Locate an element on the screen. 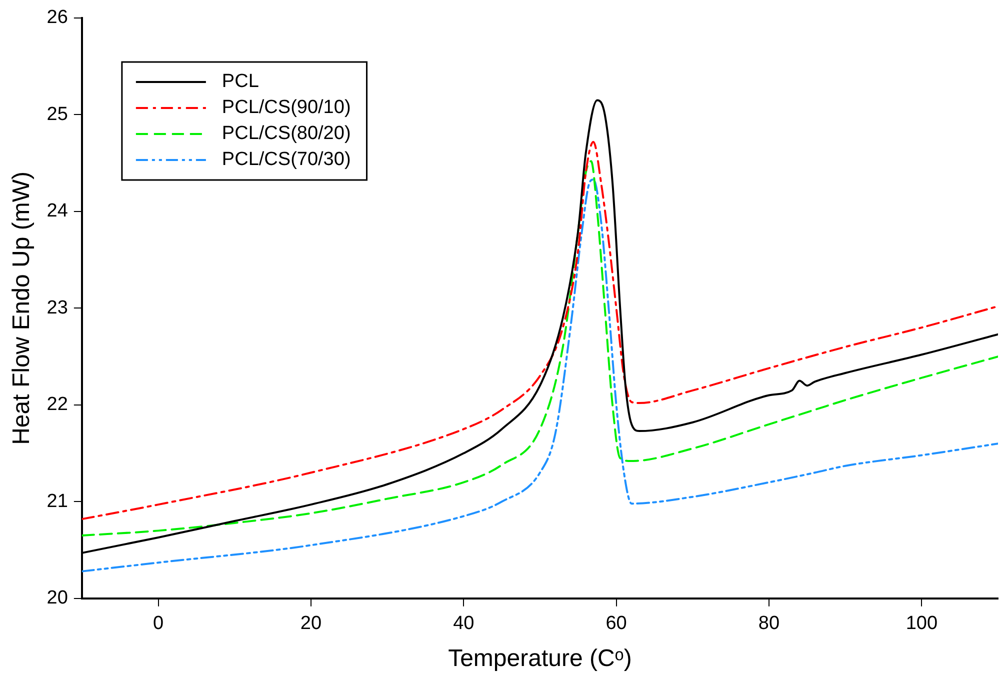 Image resolution: width=1000 pixels, height=682 pixels. y-tick-label: 21 is located at coordinates (57, 501).